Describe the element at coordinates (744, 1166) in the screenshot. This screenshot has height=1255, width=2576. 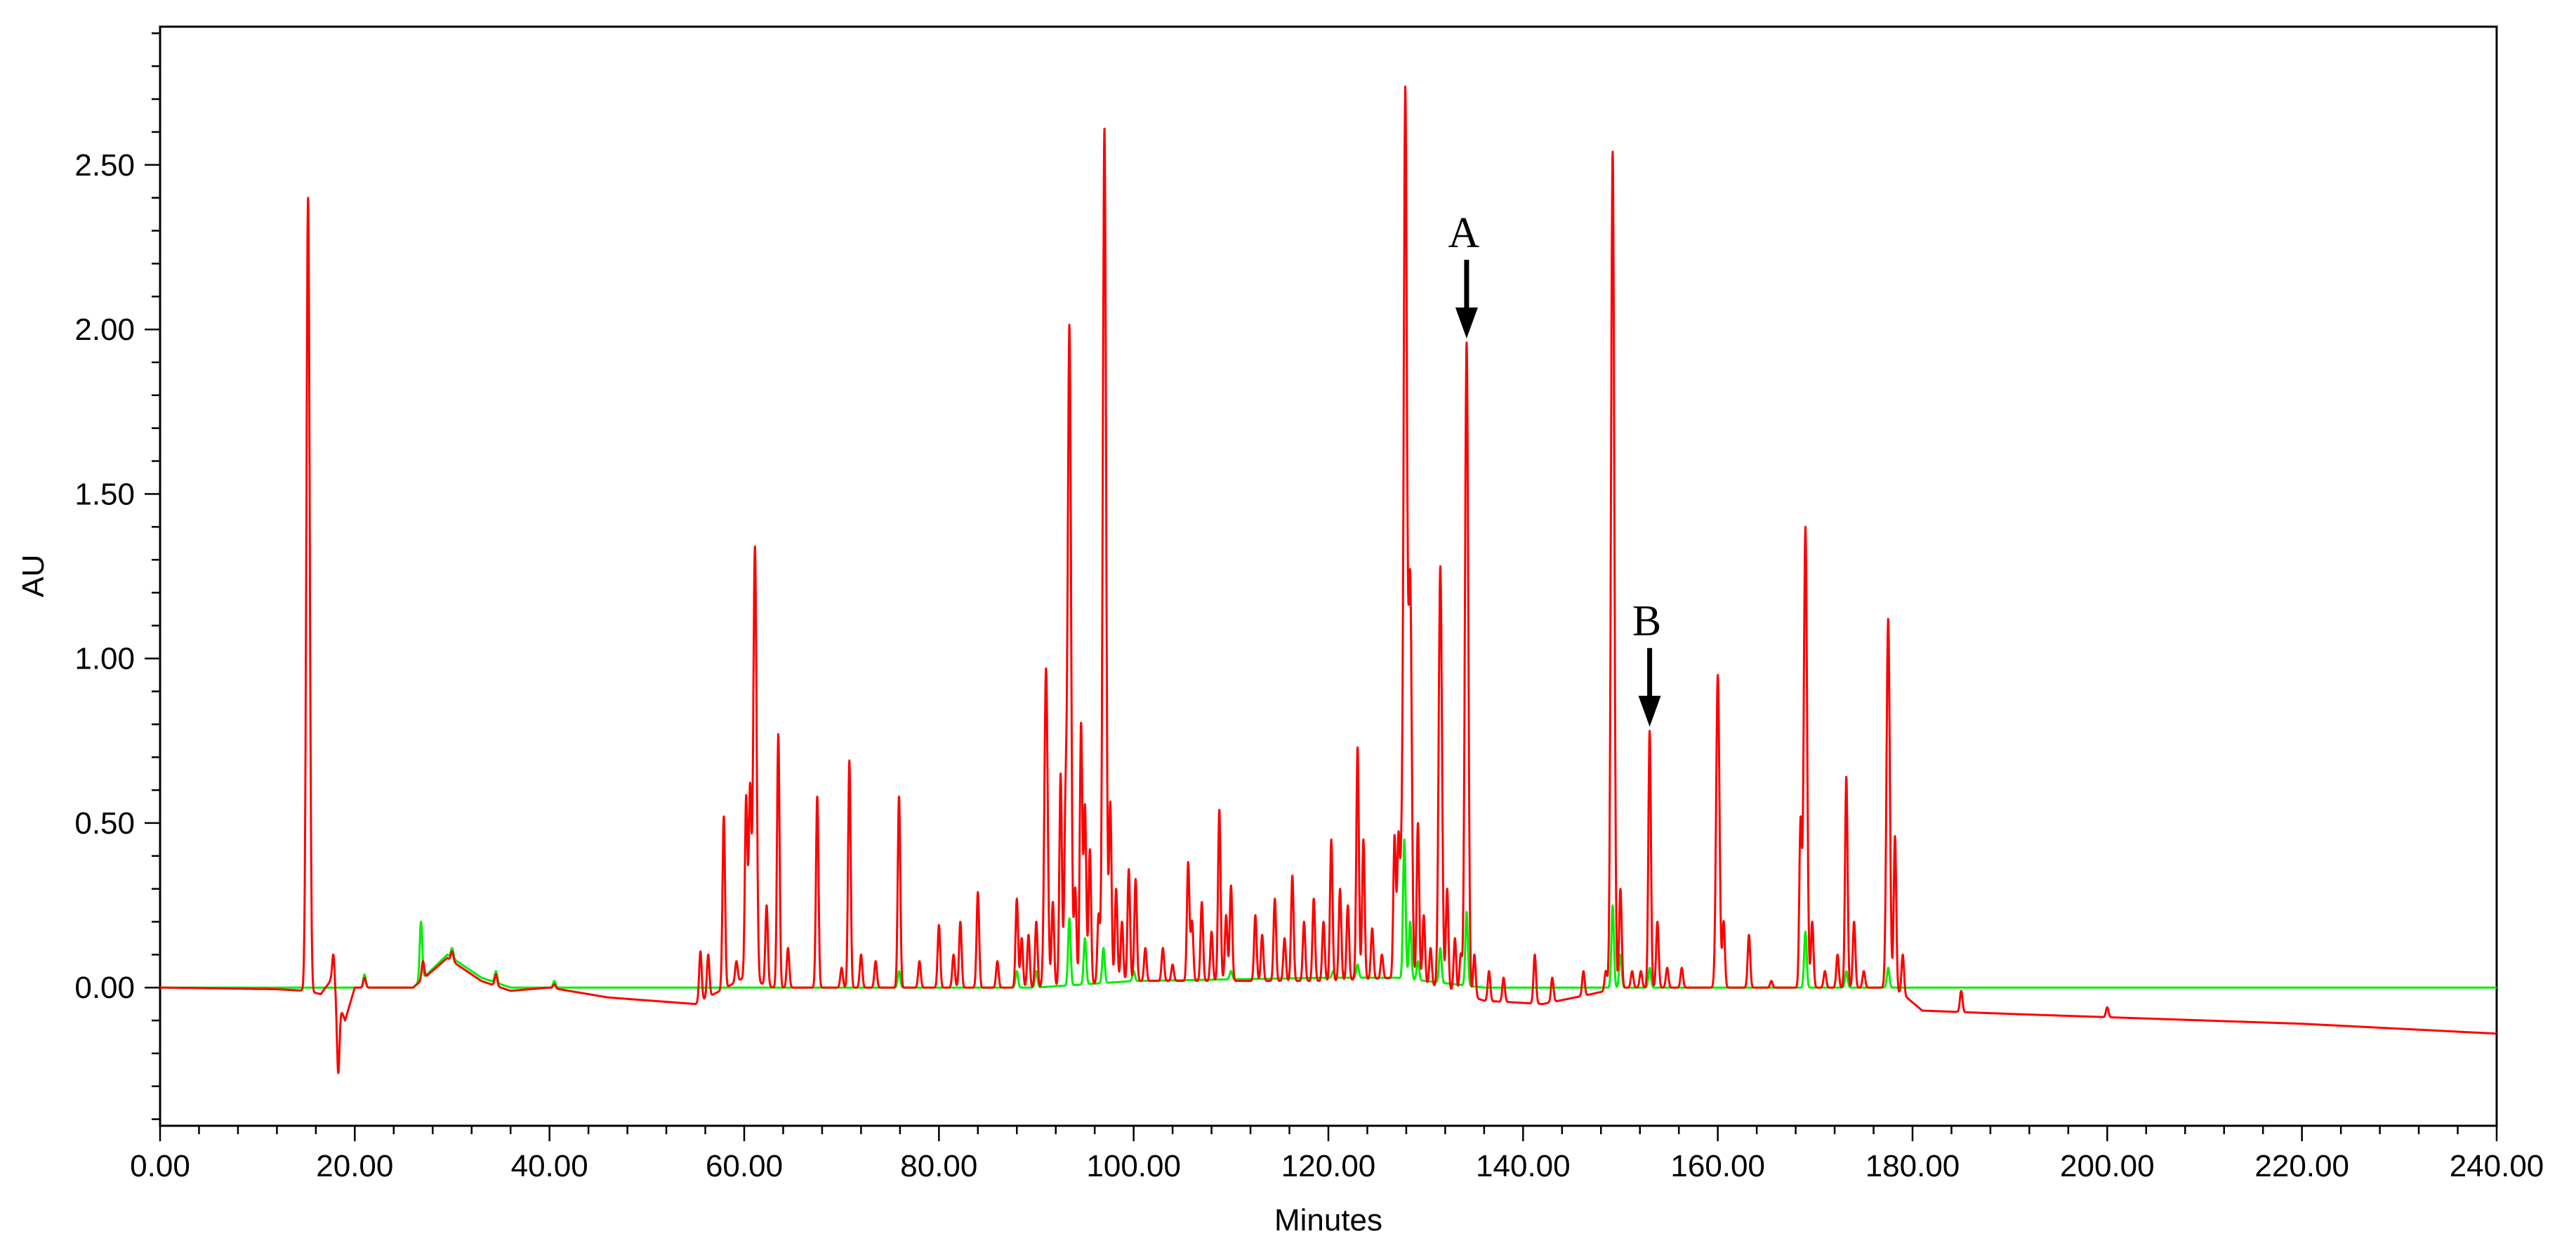
I see `x-tick-label: 60.00` at that location.